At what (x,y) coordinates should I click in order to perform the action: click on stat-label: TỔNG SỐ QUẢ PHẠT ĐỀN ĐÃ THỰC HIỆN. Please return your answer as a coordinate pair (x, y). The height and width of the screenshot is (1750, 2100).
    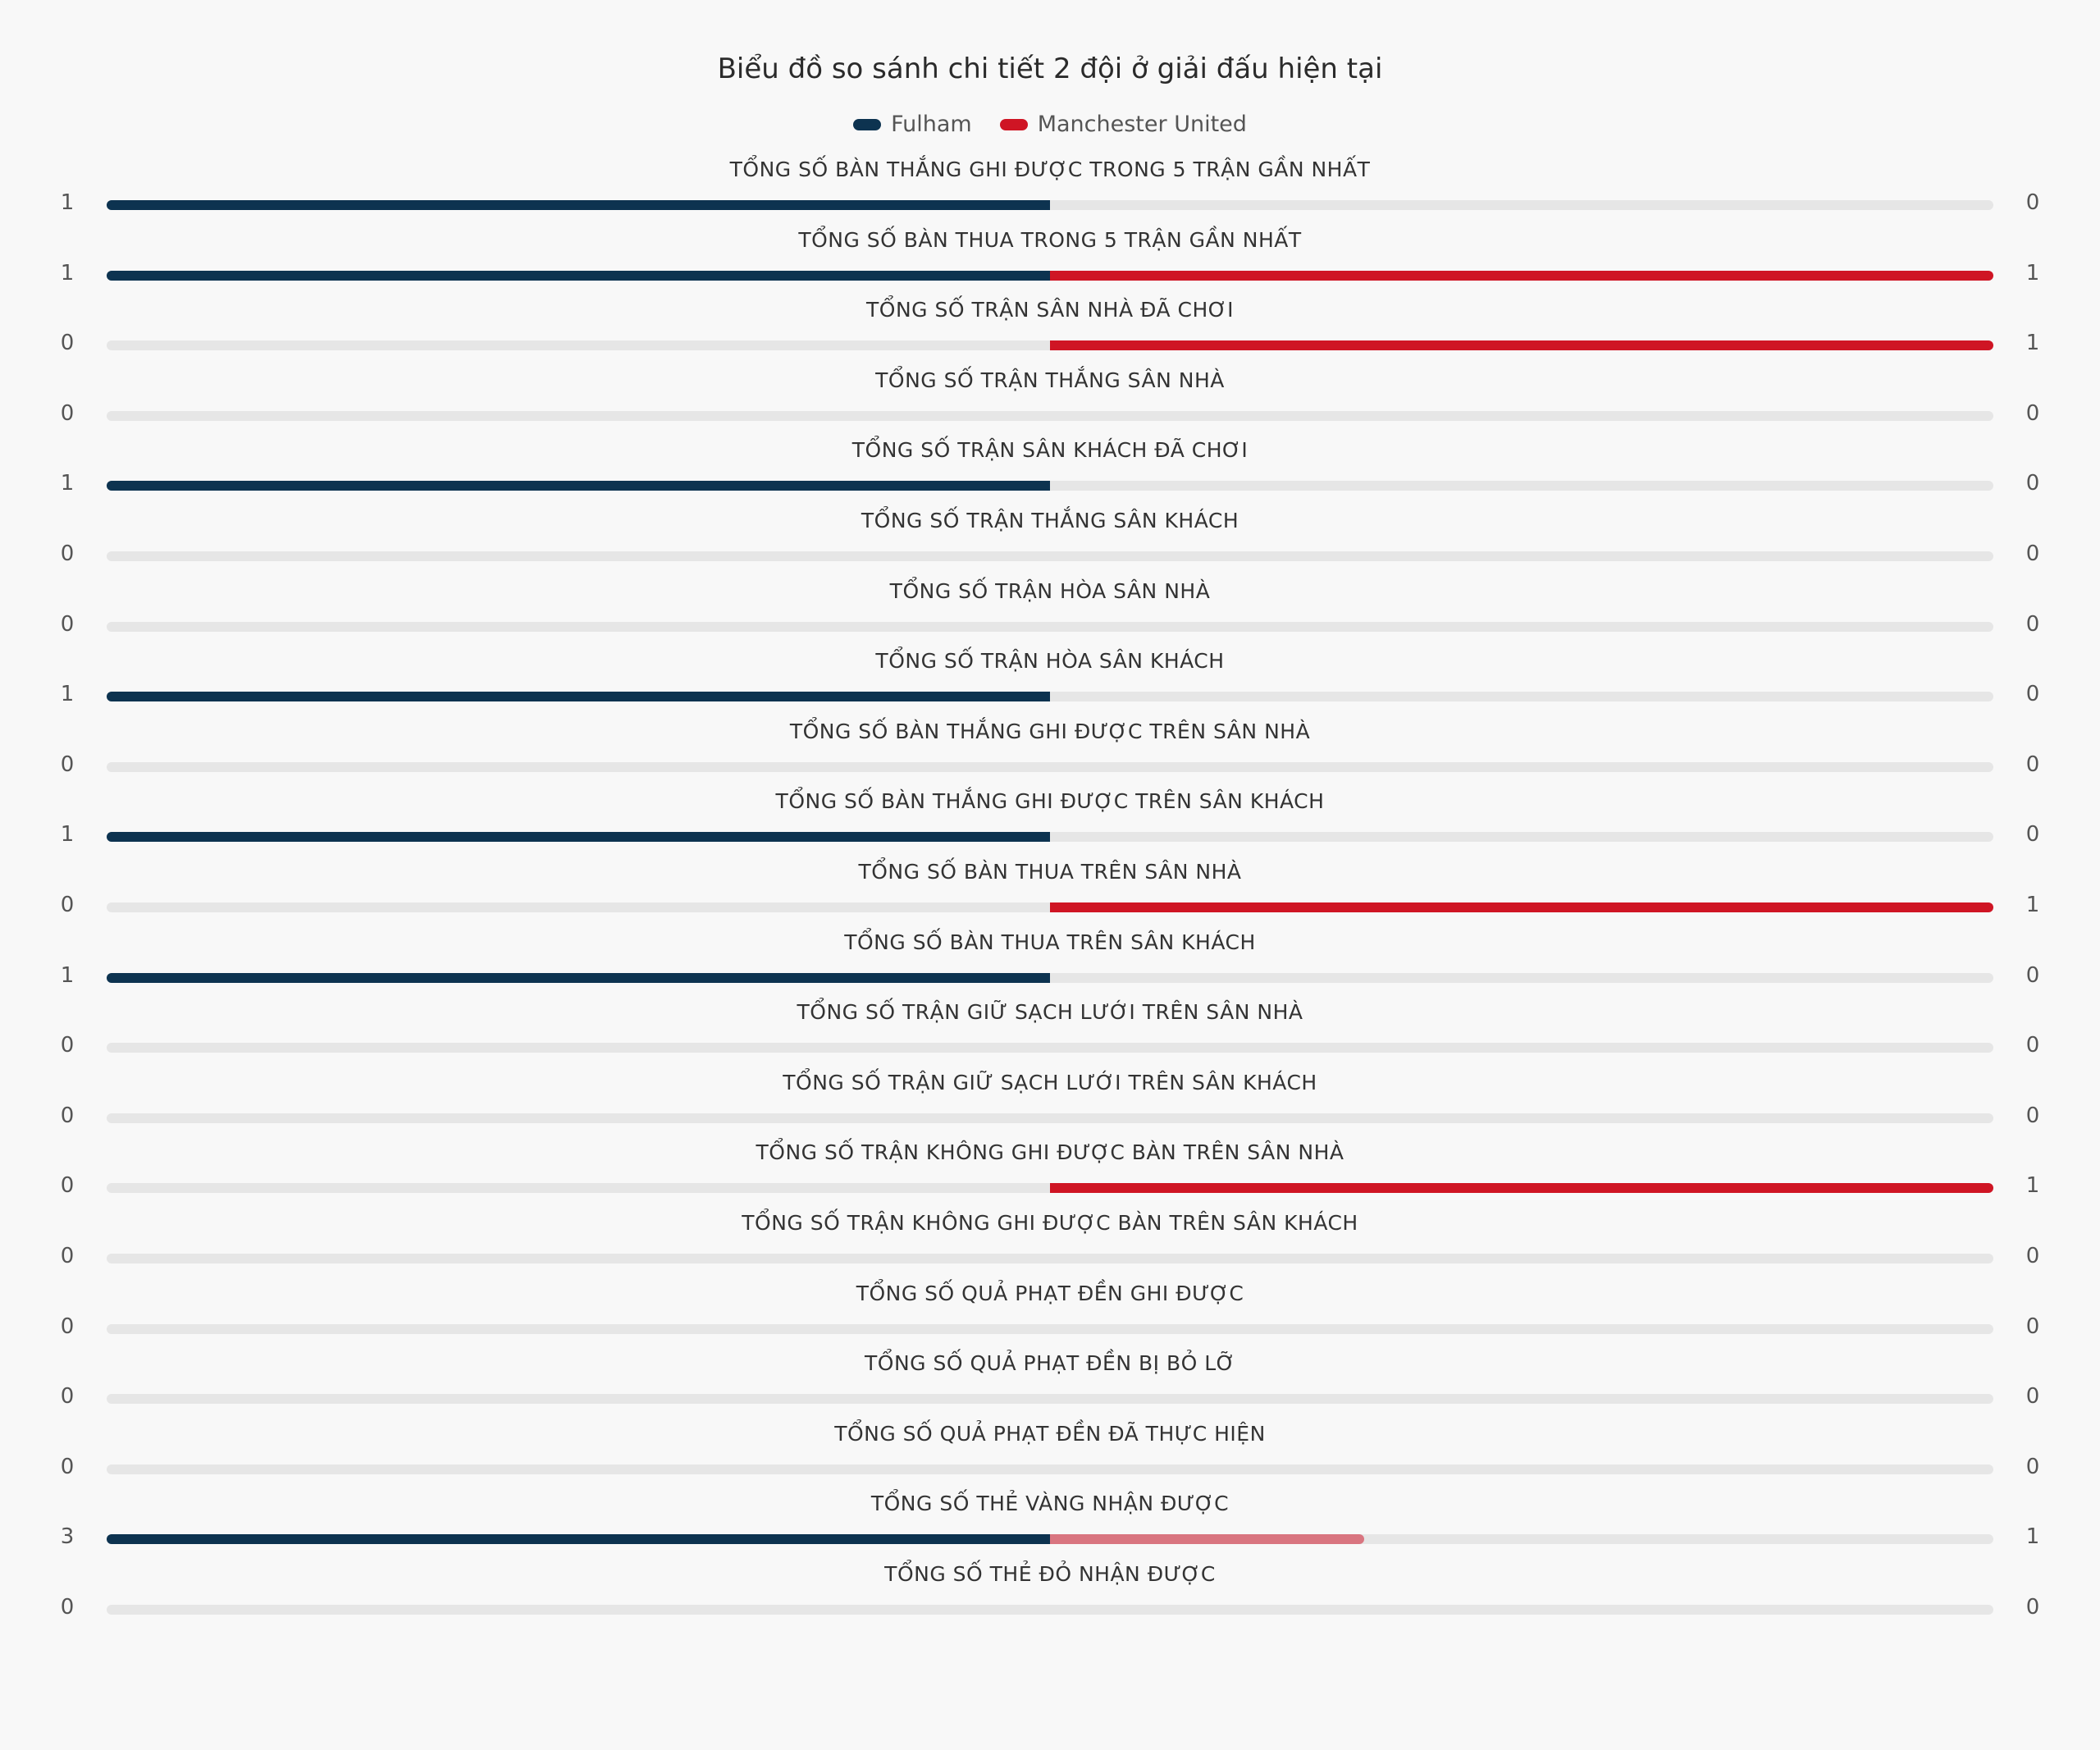
    Looking at the image, I should click on (1050, 1433).